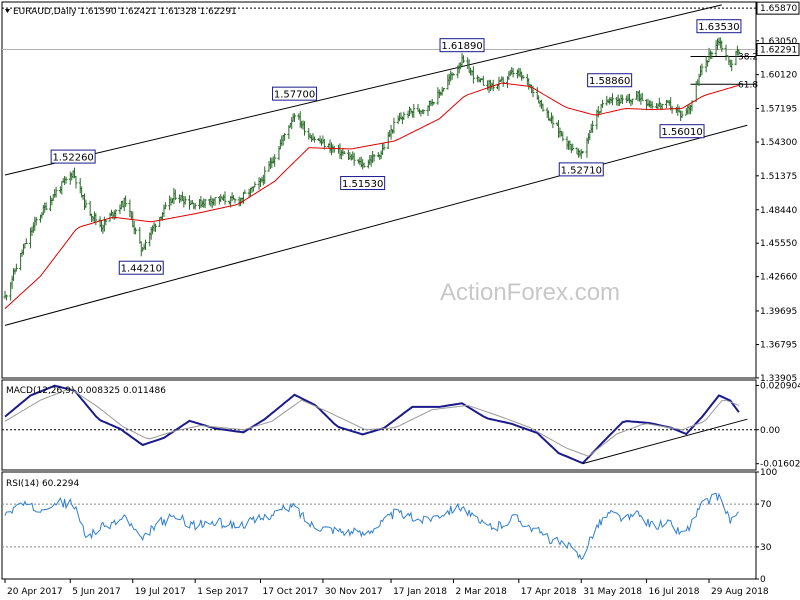 The height and width of the screenshot is (600, 800). I want to click on macd-signal-line, so click(371, 422).